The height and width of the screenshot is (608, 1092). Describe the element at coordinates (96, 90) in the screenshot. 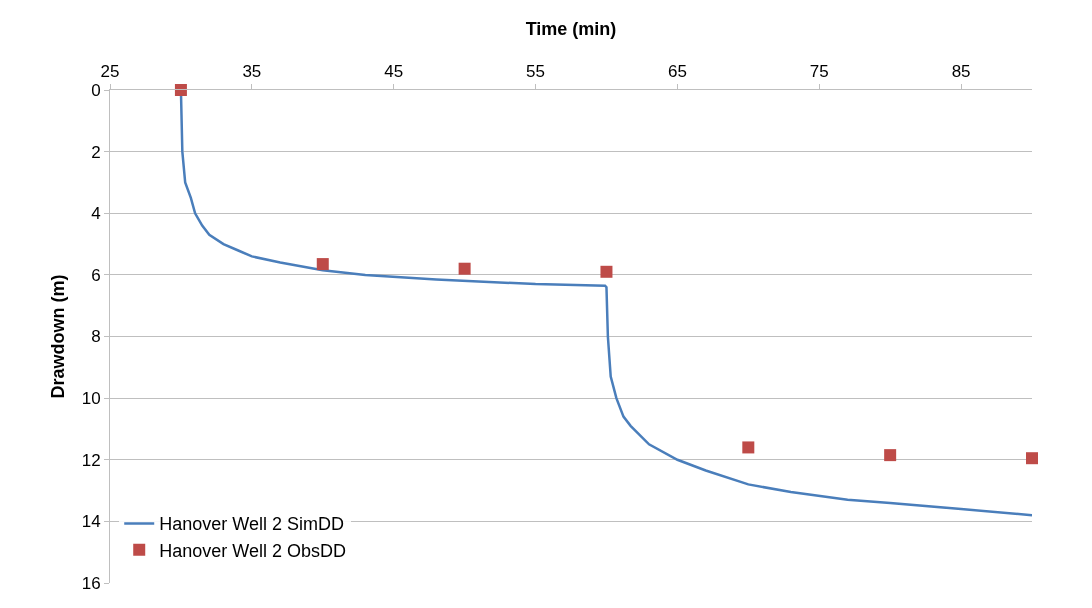

I see `y-tick-label: 0` at that location.